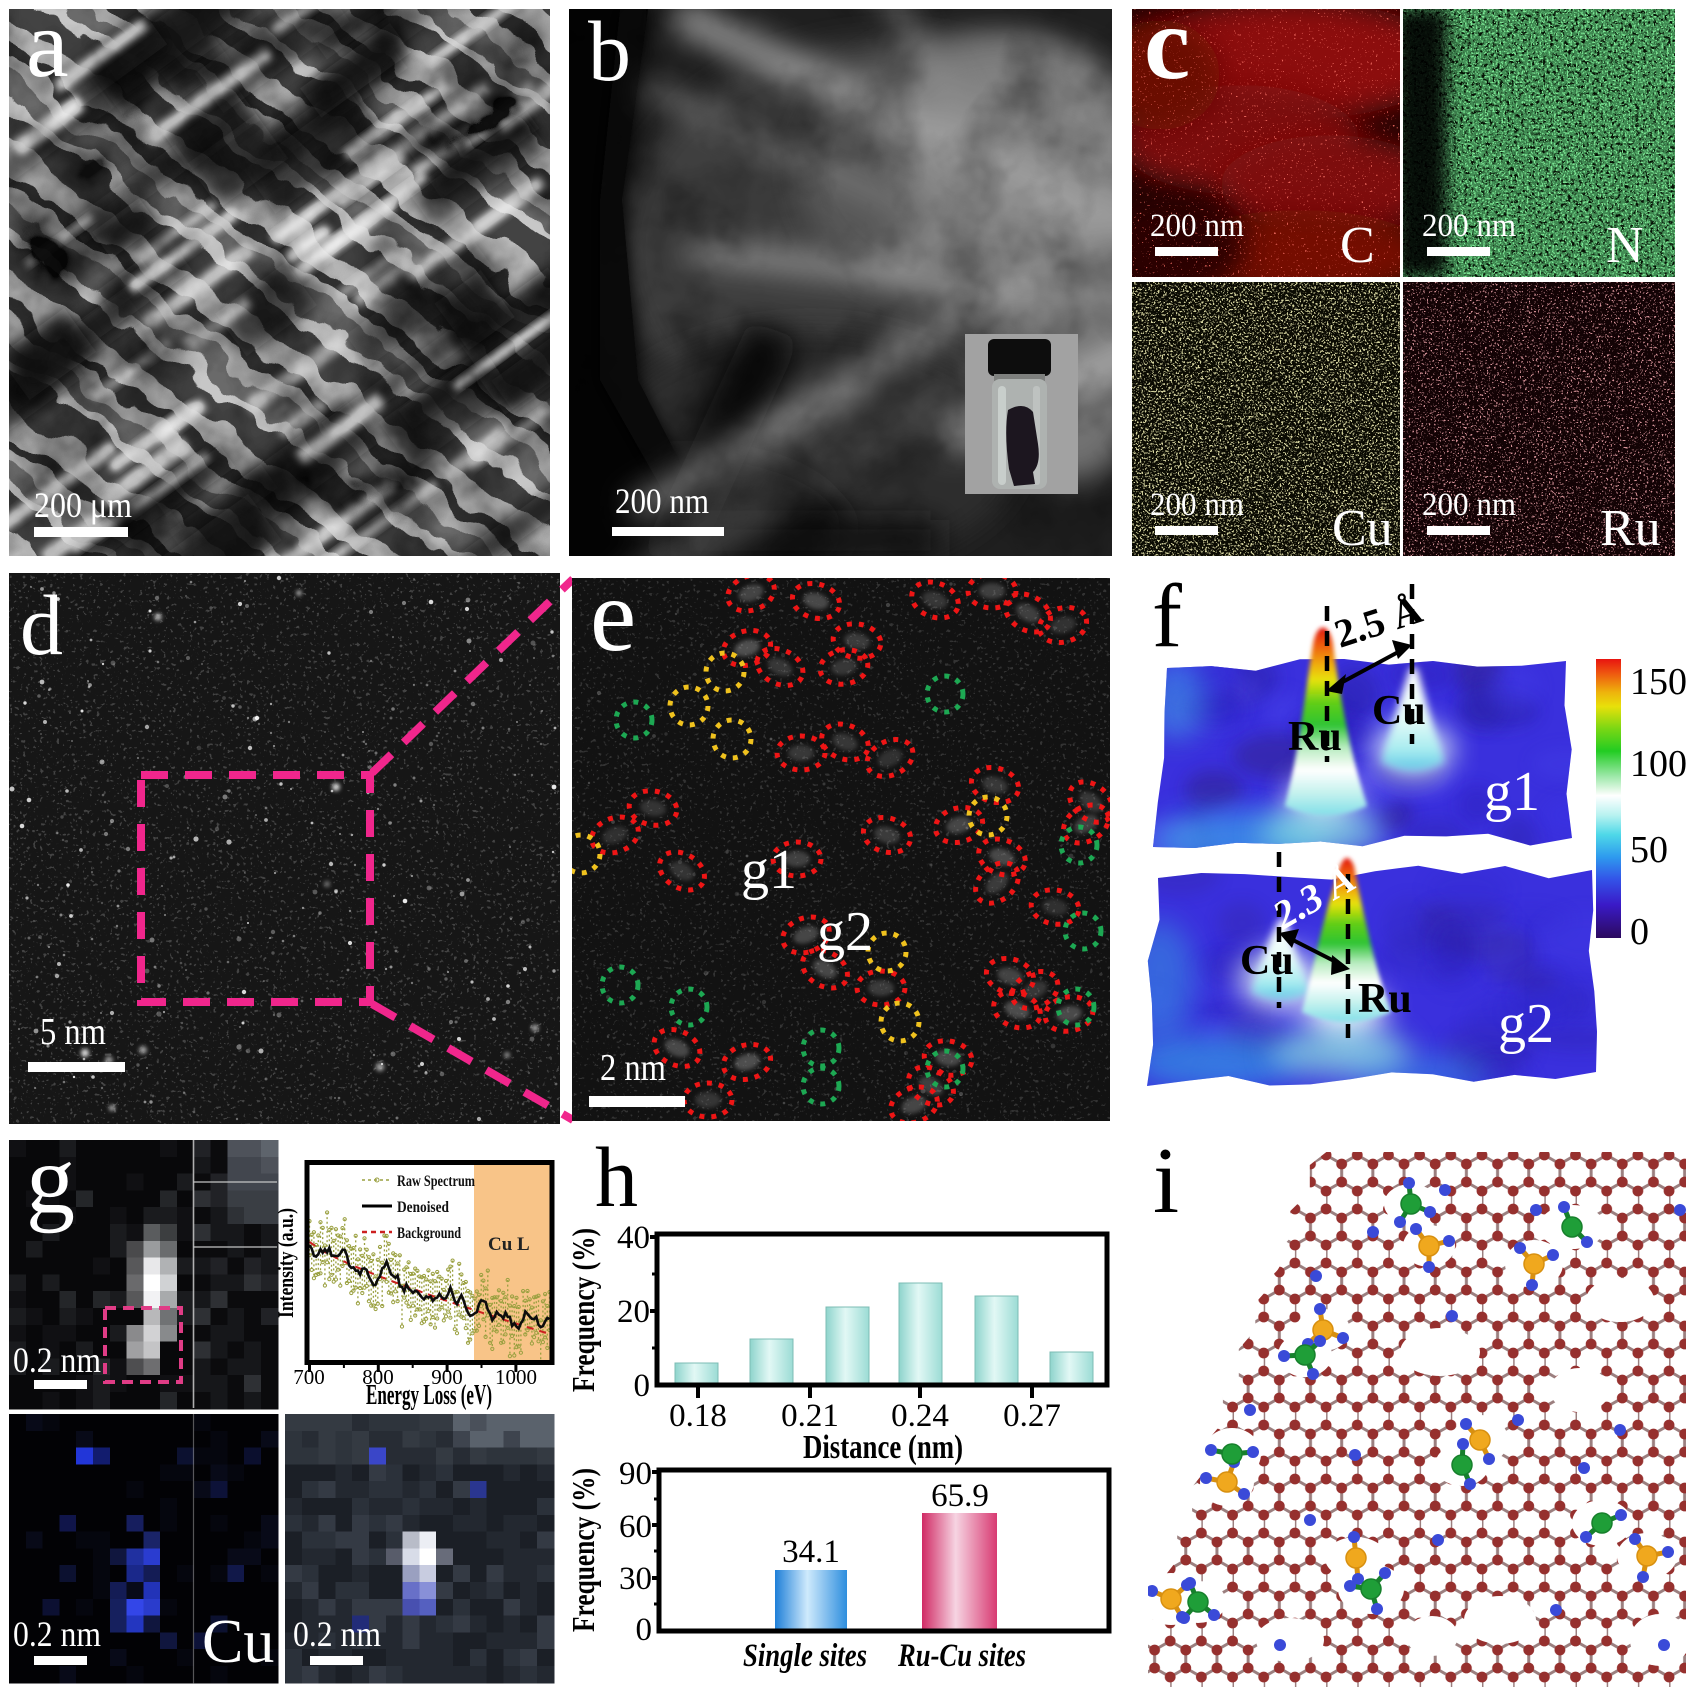 The image size is (1686, 1687). Describe the element at coordinates (635, 1474) in the screenshot. I see `svg-text: 90` at that location.